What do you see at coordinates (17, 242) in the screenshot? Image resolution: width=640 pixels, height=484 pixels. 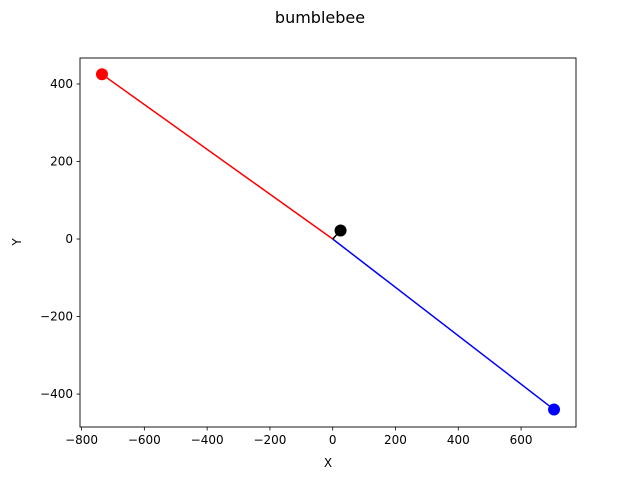 I see `y-axis-label: Y` at bounding box center [17, 242].